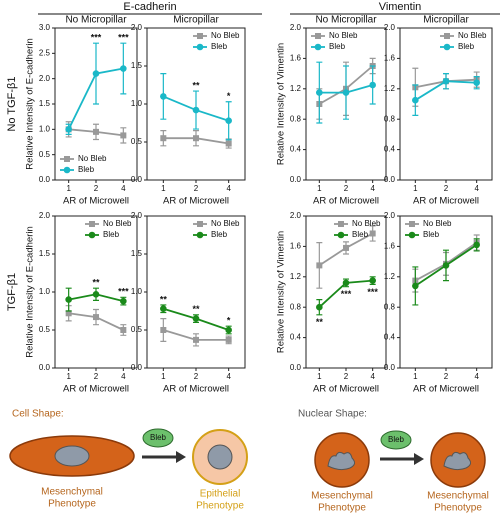 This screenshot has width=503, height=516. I want to click on y-tick-label: 2.5, so click(45, 52).